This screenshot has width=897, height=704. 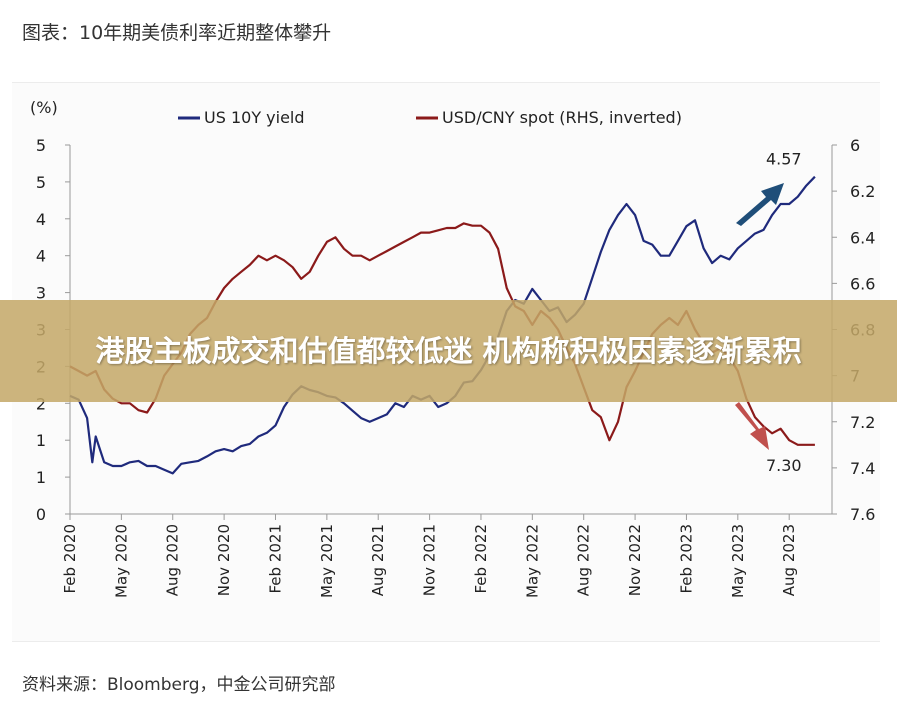 What do you see at coordinates (635, 560) in the screenshot?
I see `x-tick-label: Nov 2022` at bounding box center [635, 560].